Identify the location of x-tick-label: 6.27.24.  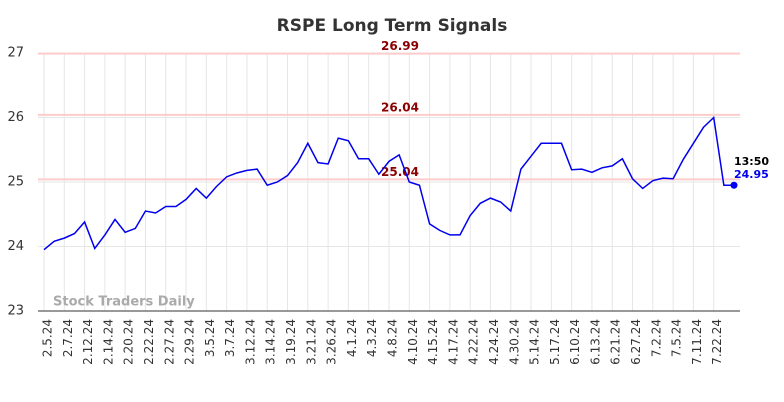
(636, 342).